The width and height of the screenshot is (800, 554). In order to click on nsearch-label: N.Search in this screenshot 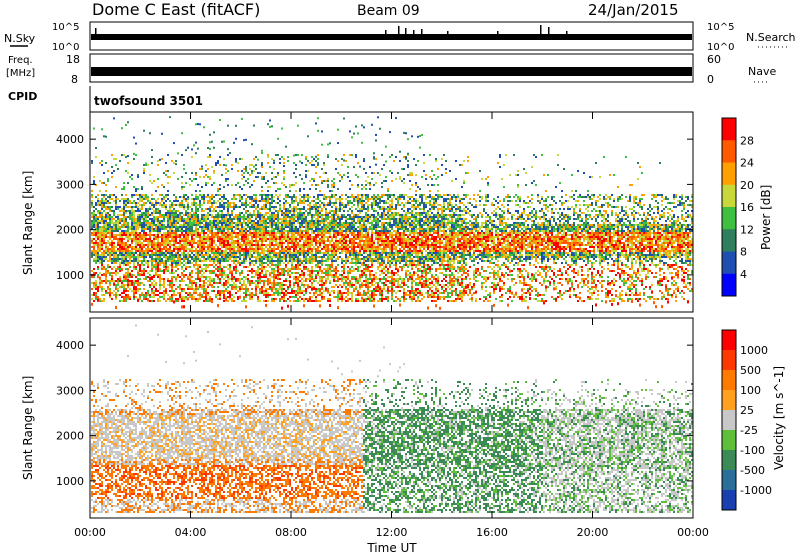, I will do `click(771, 37)`.